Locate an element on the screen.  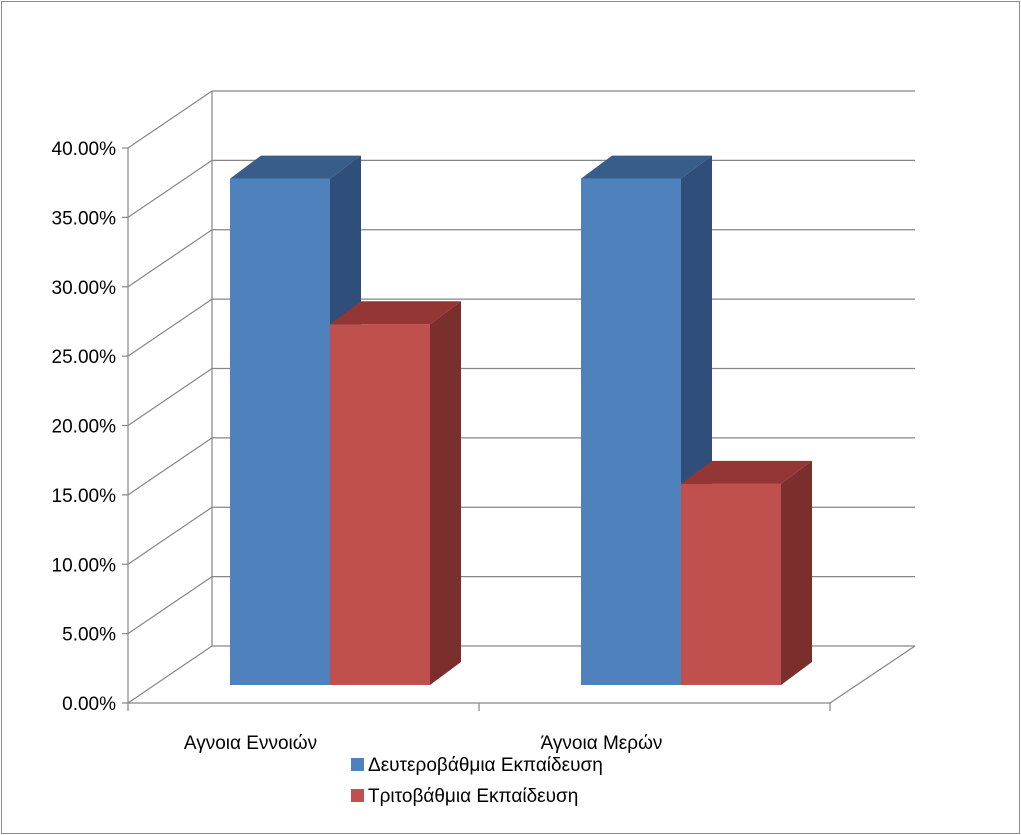
x-category-label: Αγνοια Εννοιών is located at coordinates (250, 743).